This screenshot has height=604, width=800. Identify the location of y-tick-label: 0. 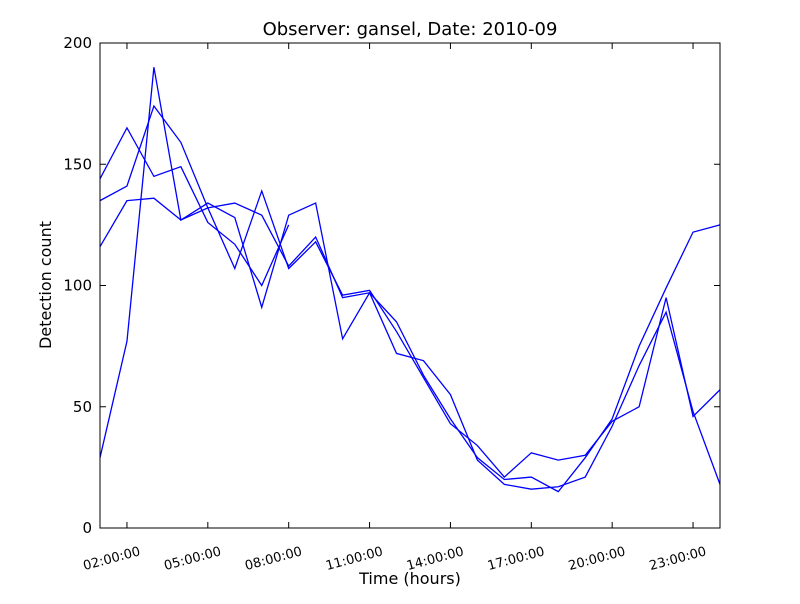
(87, 528).